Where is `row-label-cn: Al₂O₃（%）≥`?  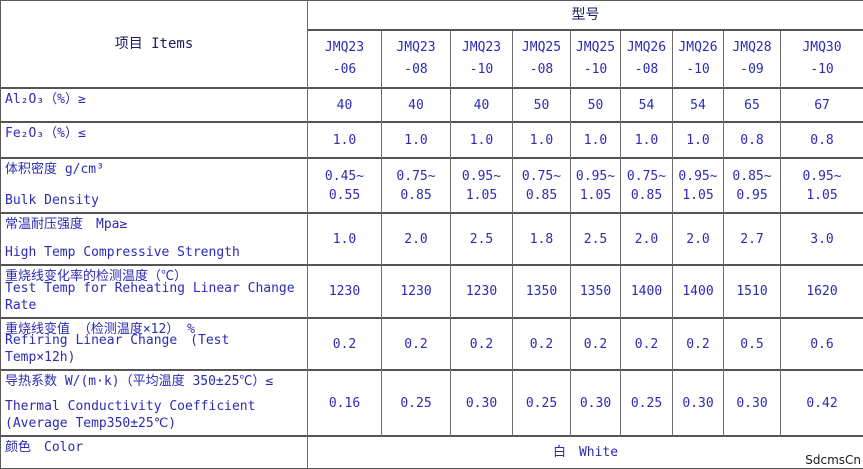
row-label-cn: Al₂O₃（%）≥ is located at coordinates (45, 99).